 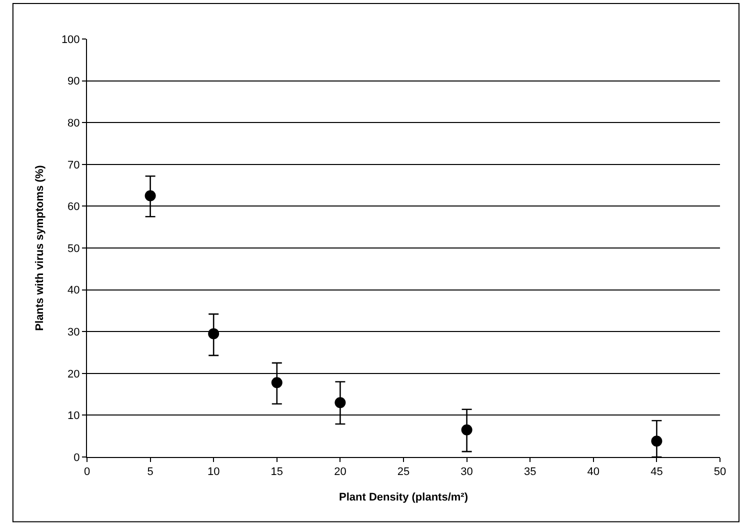 What do you see at coordinates (77, 458) in the screenshot?
I see `y-tick-label: 0` at bounding box center [77, 458].